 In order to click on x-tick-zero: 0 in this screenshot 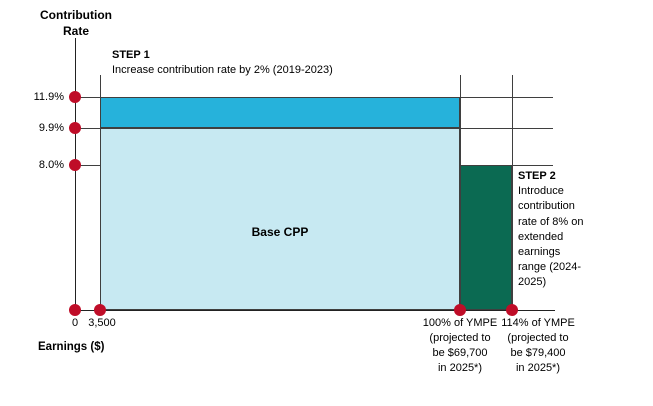, I will do `click(75, 323)`.